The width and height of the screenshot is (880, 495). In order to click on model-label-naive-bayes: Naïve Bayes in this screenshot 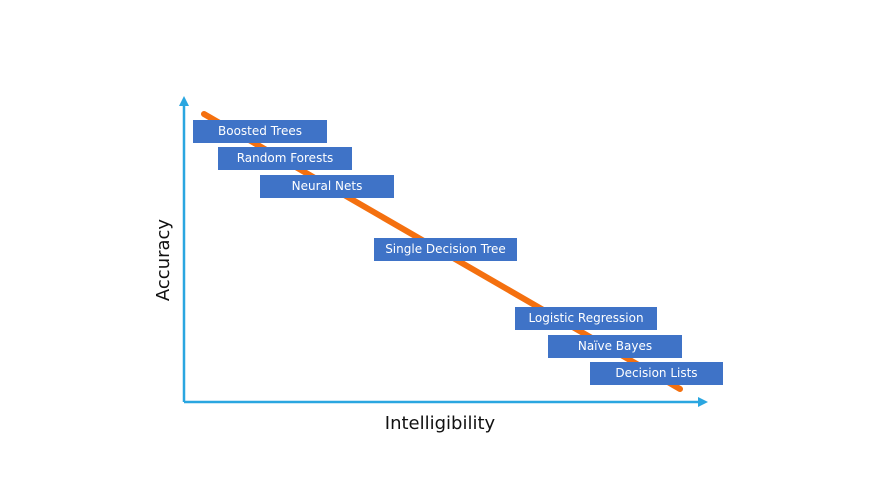, I will do `click(615, 346)`.